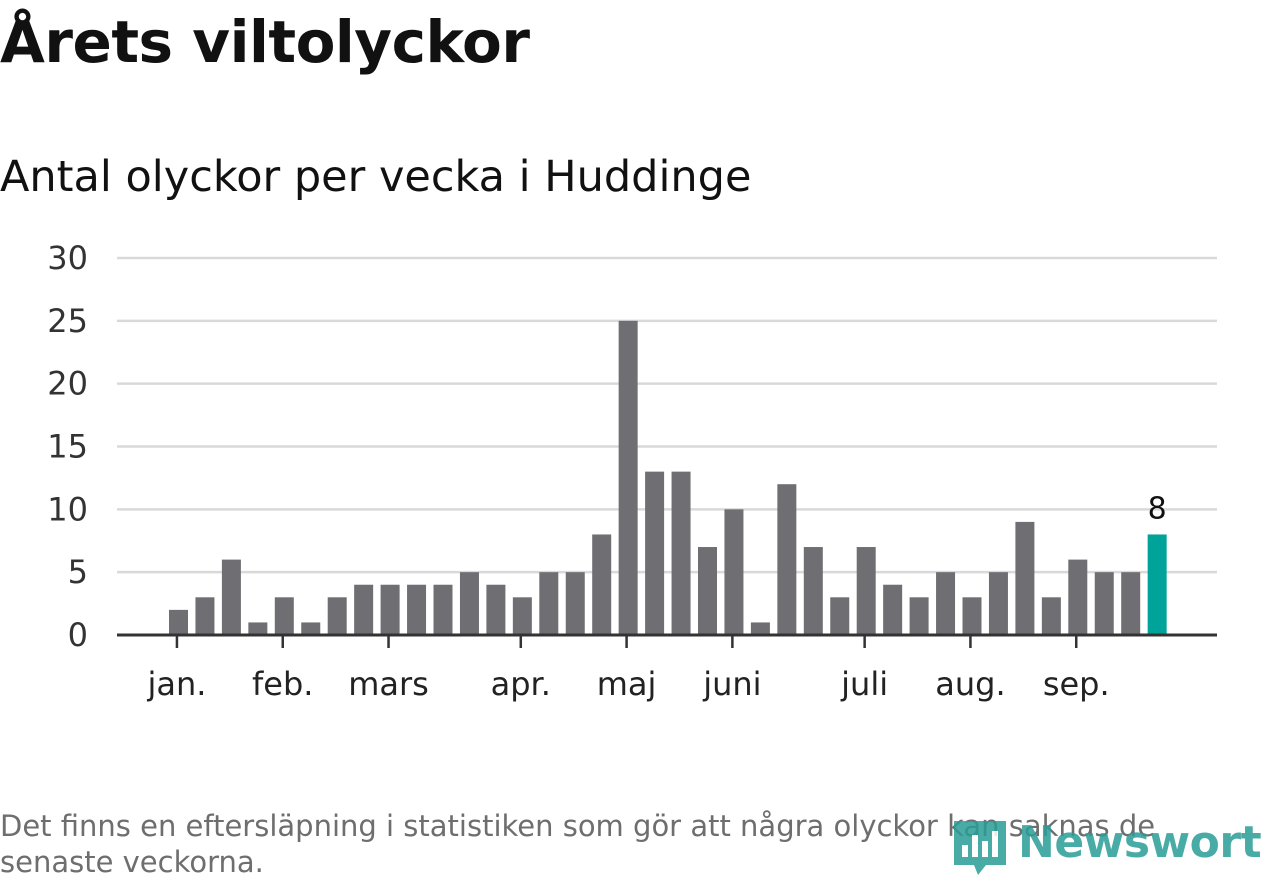 Image resolution: width=1262 pixels, height=880 pixels. What do you see at coordinates (67, 509) in the screenshot?
I see `y-tick-label: 10` at bounding box center [67, 509].